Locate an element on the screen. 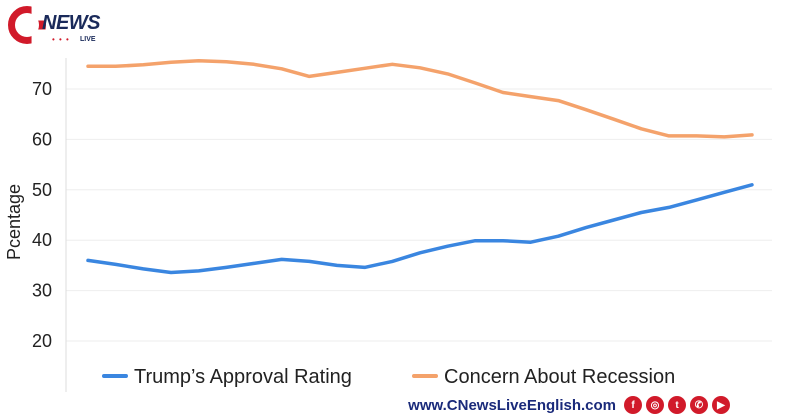 This screenshot has height=420, width=800. logo-dots: • • • is located at coordinates (61, 39).